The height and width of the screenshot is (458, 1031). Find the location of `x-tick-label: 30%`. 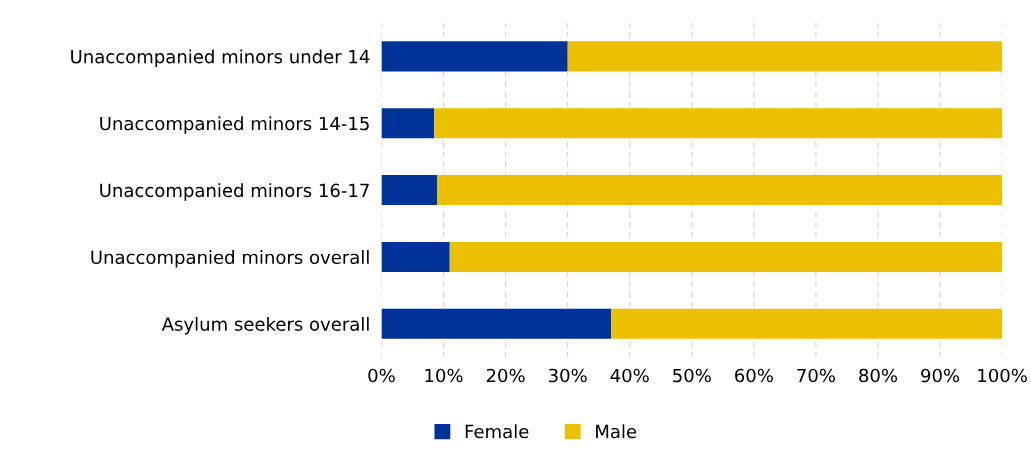

x-tick-label: 30% is located at coordinates (567, 375).